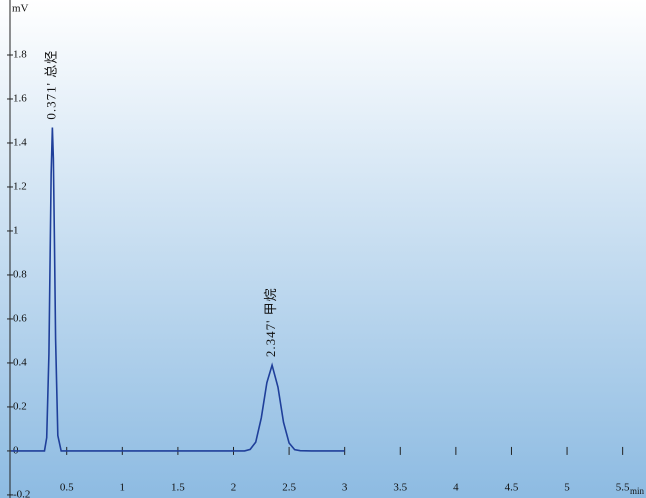  Describe the element at coordinates (21, 493) in the screenshot. I see `y-tick-label: -0.2` at that location.